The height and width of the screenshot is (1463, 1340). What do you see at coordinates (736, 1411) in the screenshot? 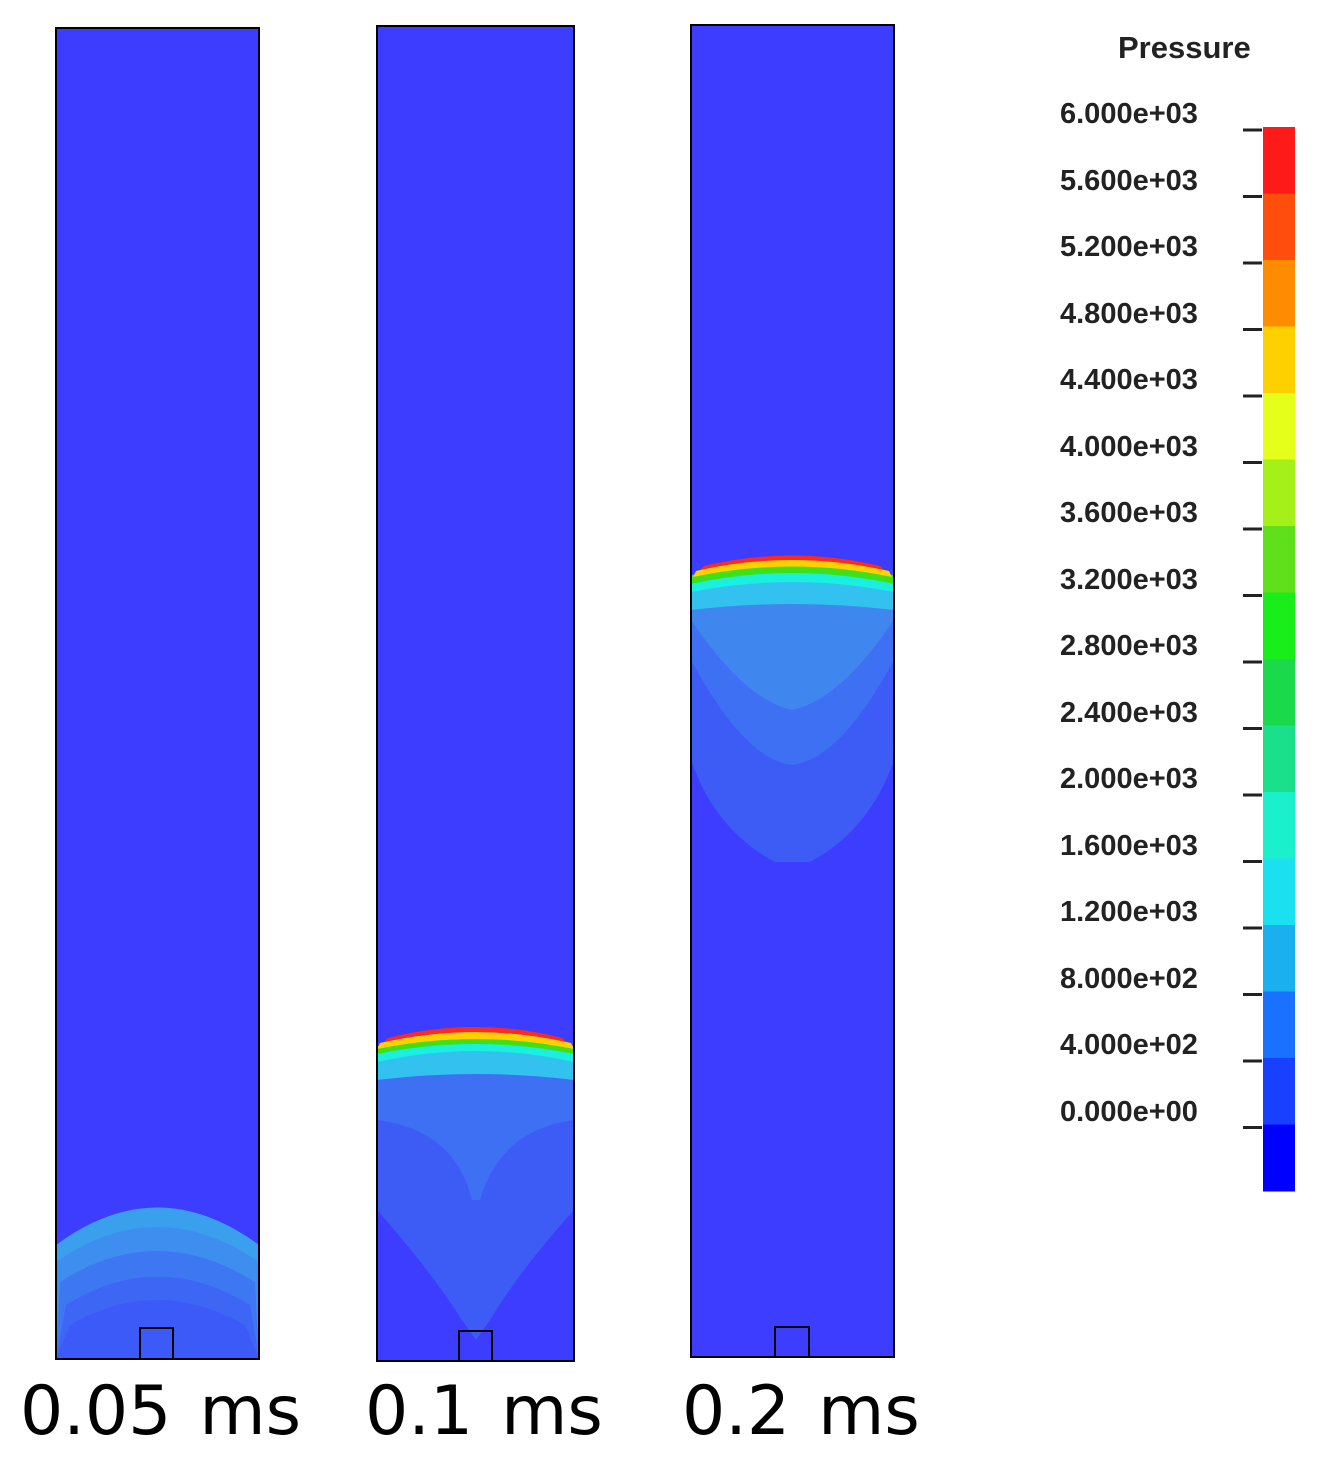
I see `time-value: 0.2` at bounding box center [736, 1411].